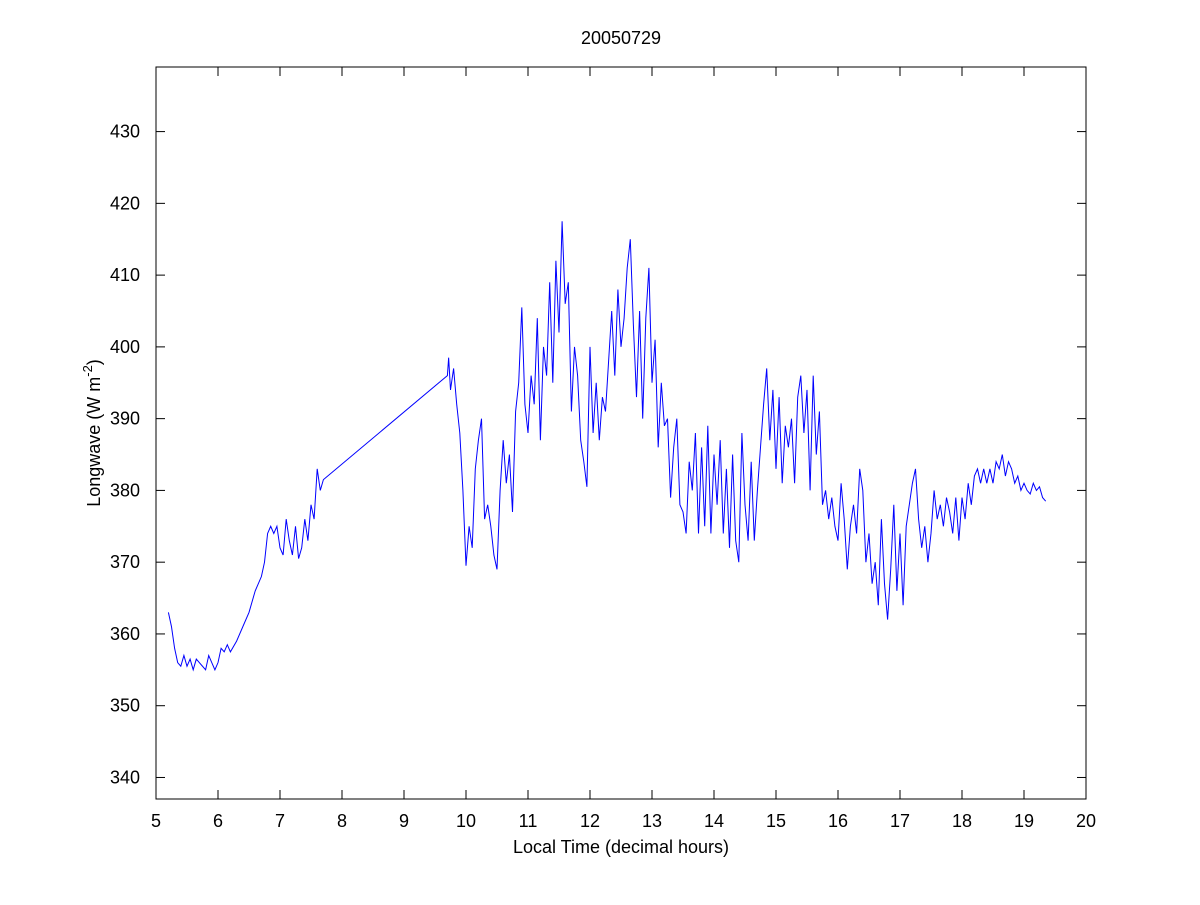 The image size is (1200, 905). I want to click on x-tick-label: 11, so click(528, 821).